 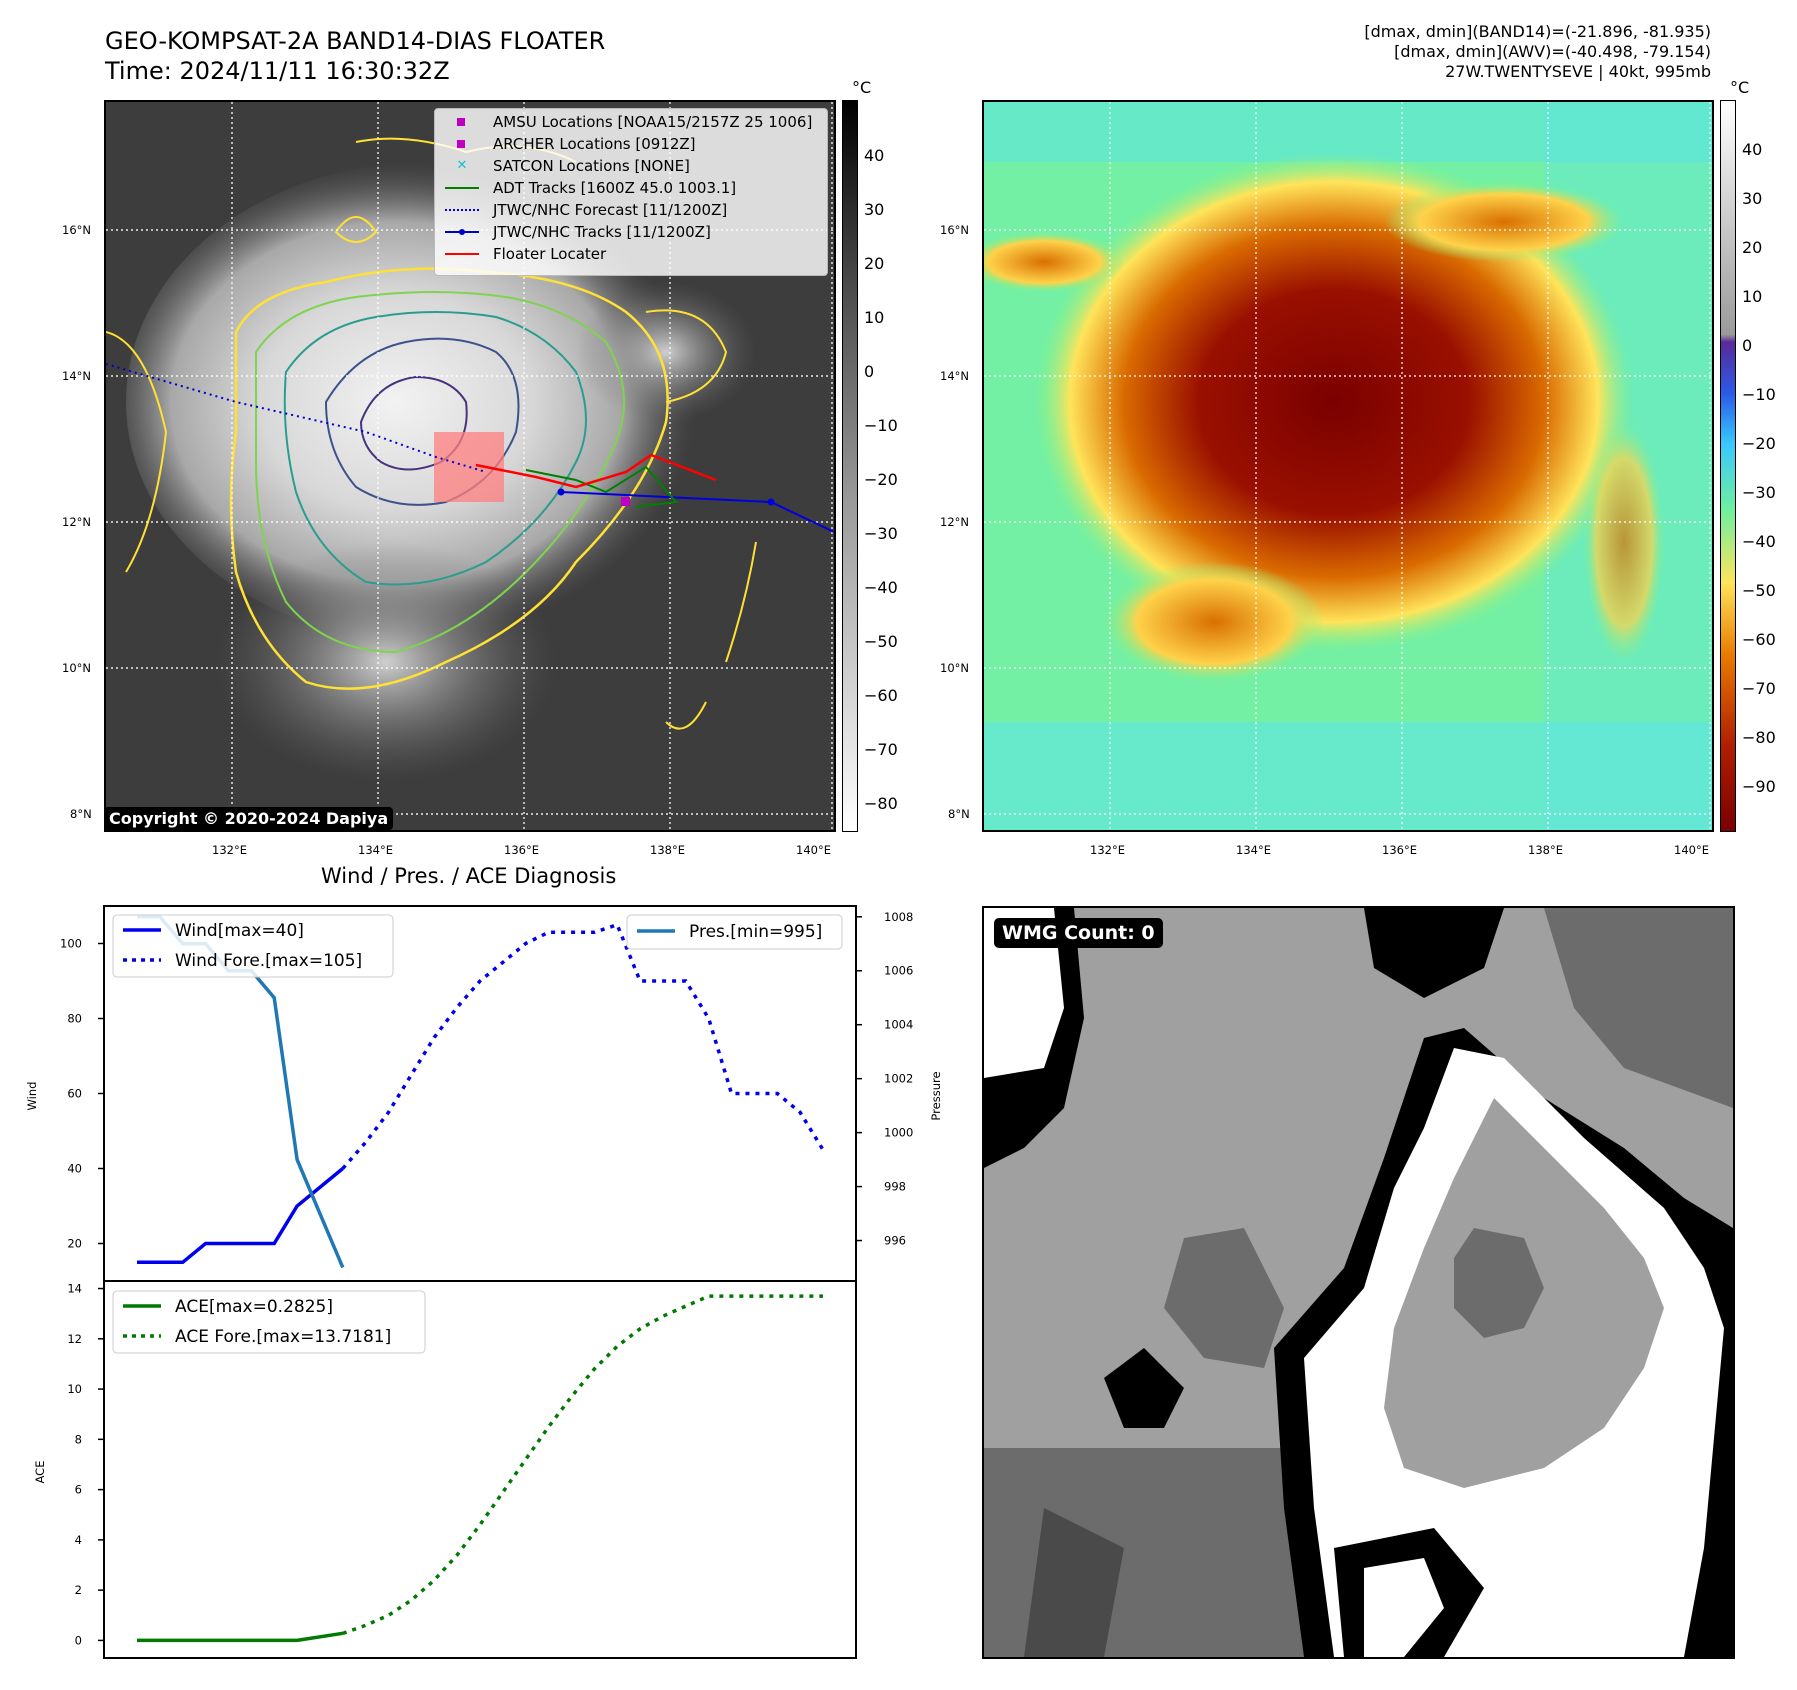 What do you see at coordinates (1759, 688) in the screenshot?
I see `colorbar-right-tick: −70` at bounding box center [1759, 688].